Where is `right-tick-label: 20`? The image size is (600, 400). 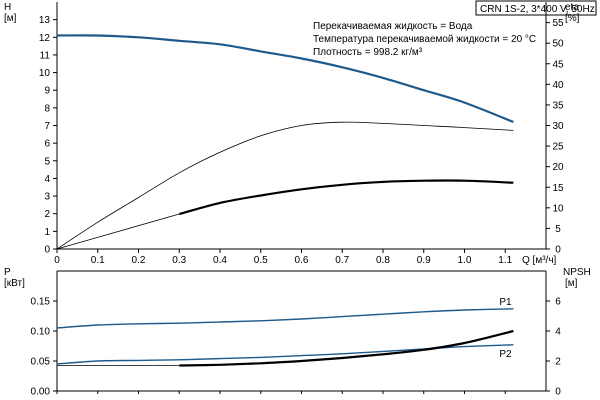
right-tick-label: 20 is located at coordinates (558, 167).